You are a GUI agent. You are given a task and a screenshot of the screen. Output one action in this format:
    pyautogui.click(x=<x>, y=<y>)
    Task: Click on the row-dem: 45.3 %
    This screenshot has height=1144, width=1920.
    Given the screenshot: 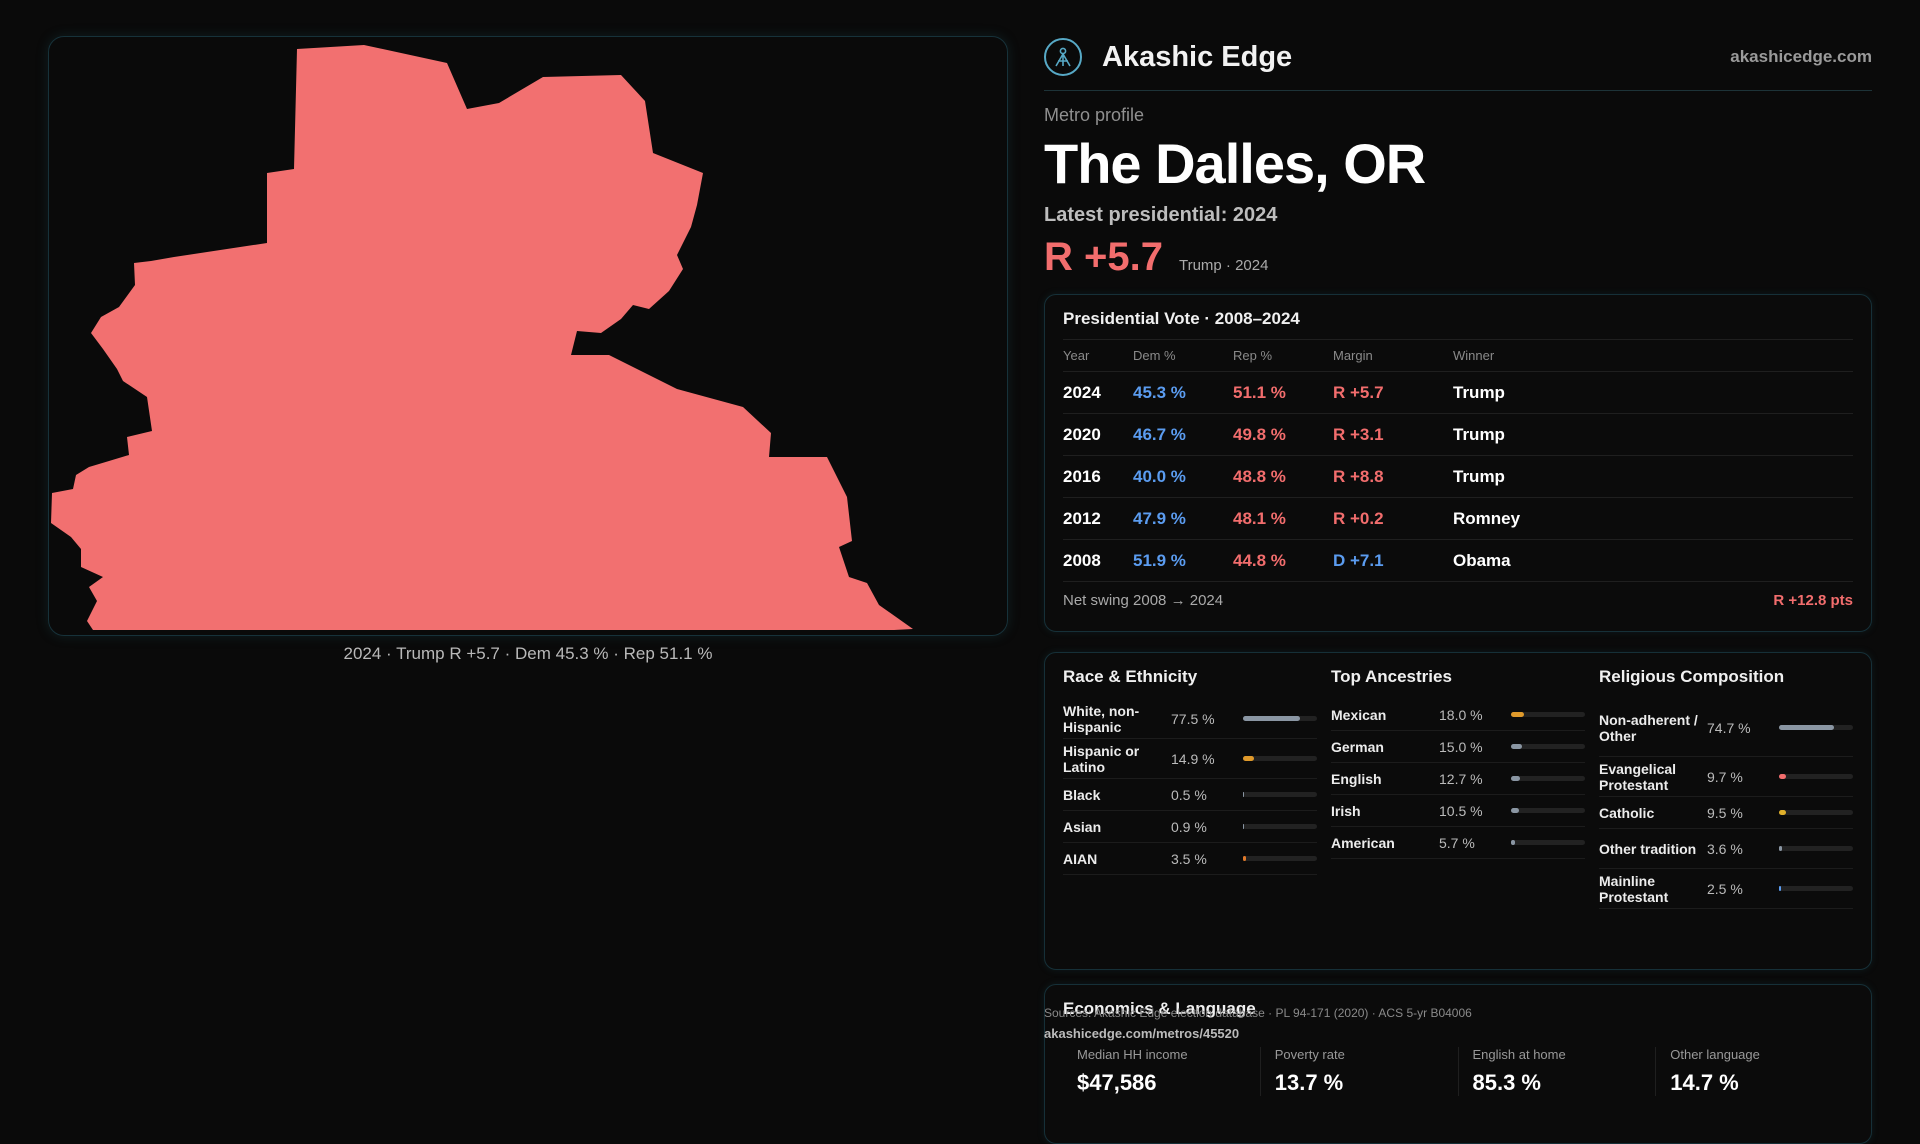 What is the action you would take?
    pyautogui.click(x=1159, y=392)
    